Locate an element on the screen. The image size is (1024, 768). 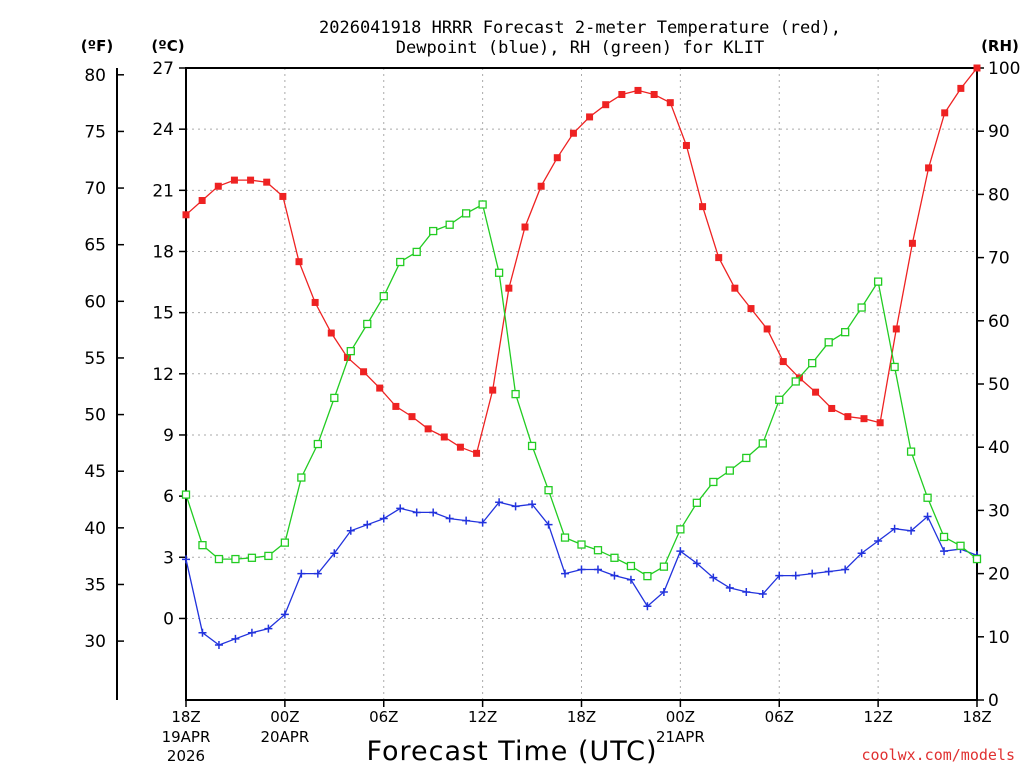
fahrenheit-tick-label: 45 is located at coordinates (95, 472).